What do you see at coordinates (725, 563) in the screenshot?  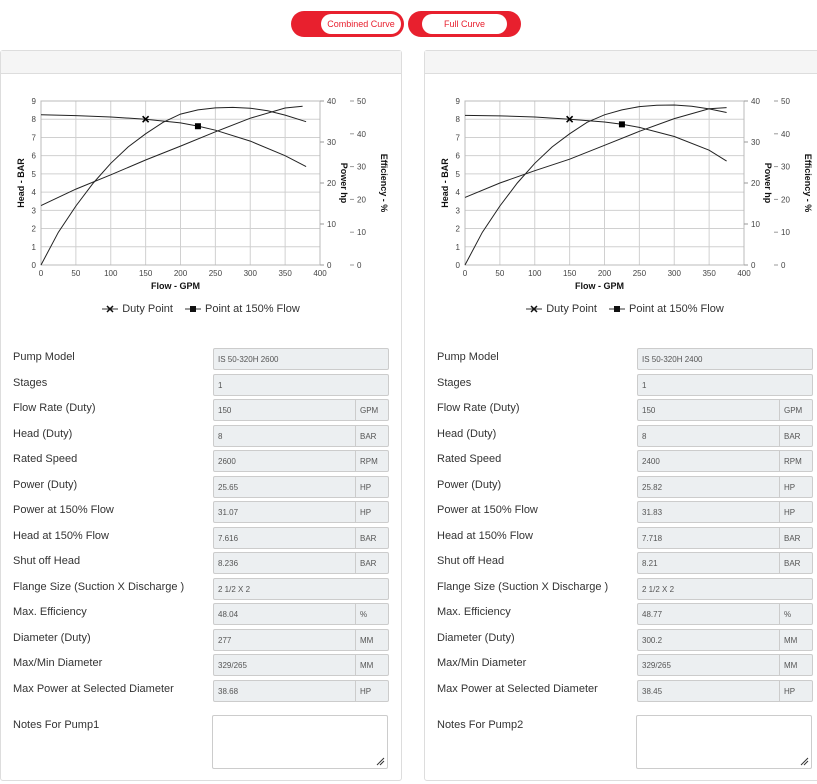 I see `field-shutoff-input: 8.21 BAR` at bounding box center [725, 563].